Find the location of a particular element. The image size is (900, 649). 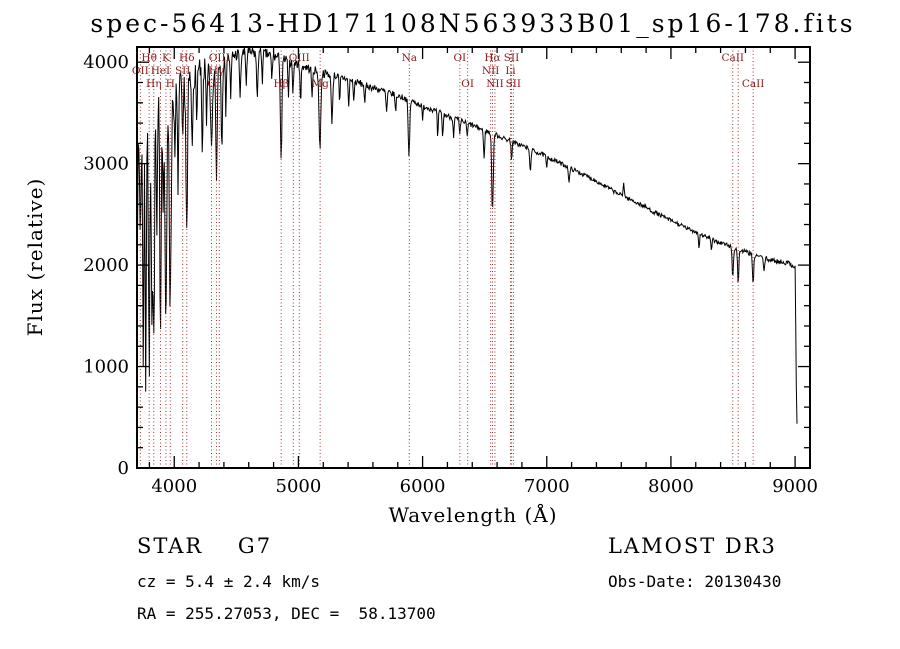

x-tick-label: 7000 is located at coordinates (547, 486).